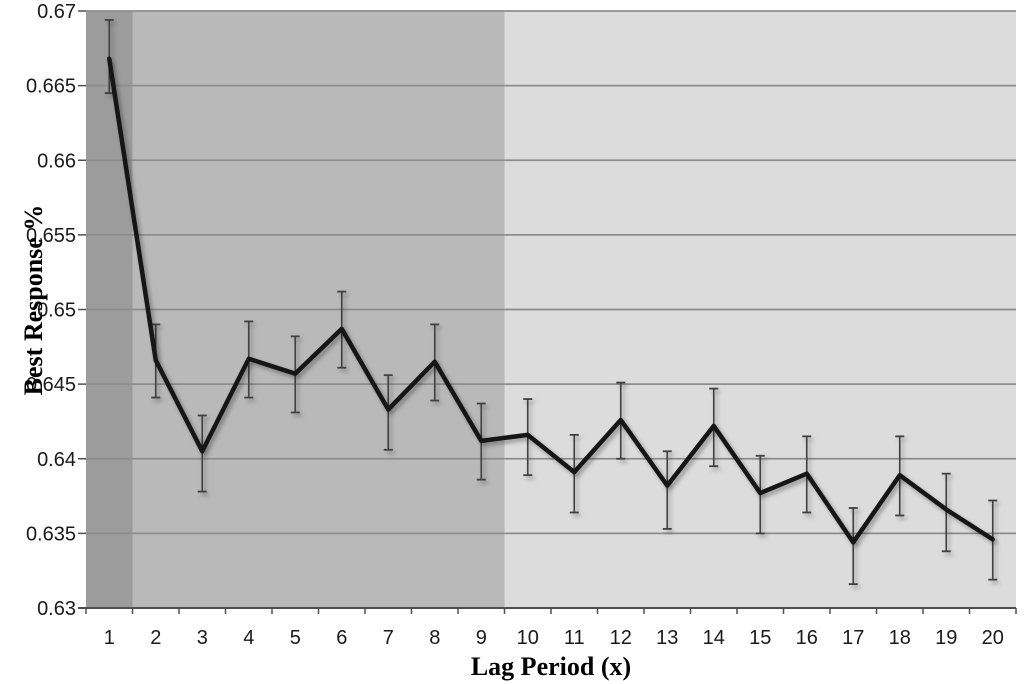  I want to click on x-tick-label: 9, so click(481, 638).